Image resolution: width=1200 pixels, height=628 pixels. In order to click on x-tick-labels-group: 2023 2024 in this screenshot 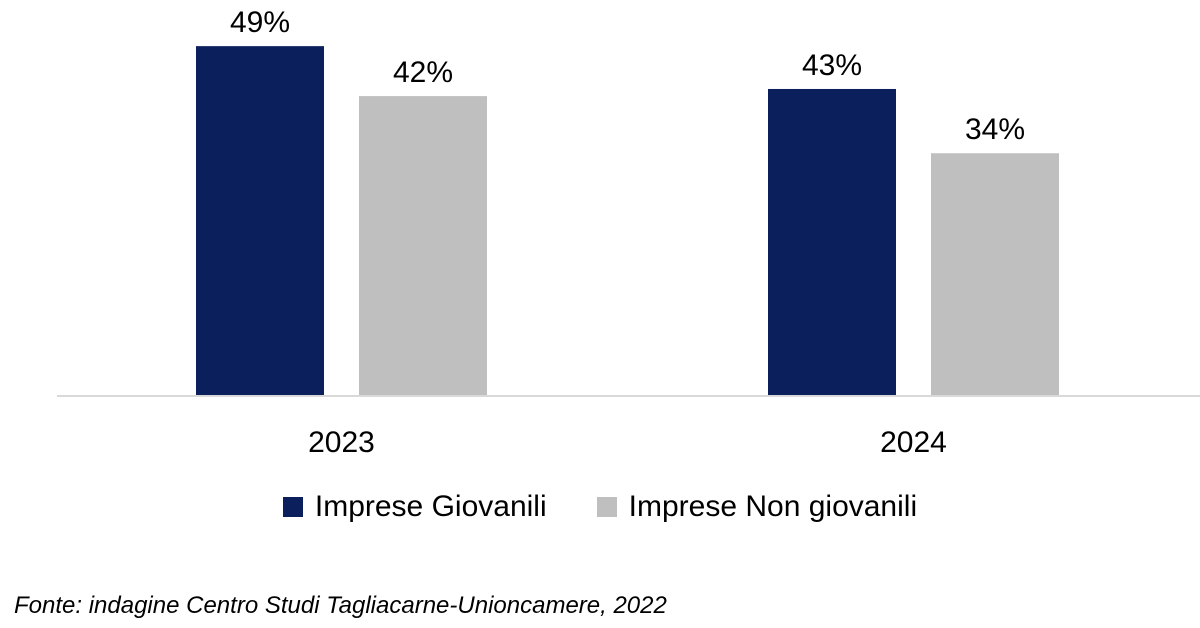, I will do `click(627, 442)`.